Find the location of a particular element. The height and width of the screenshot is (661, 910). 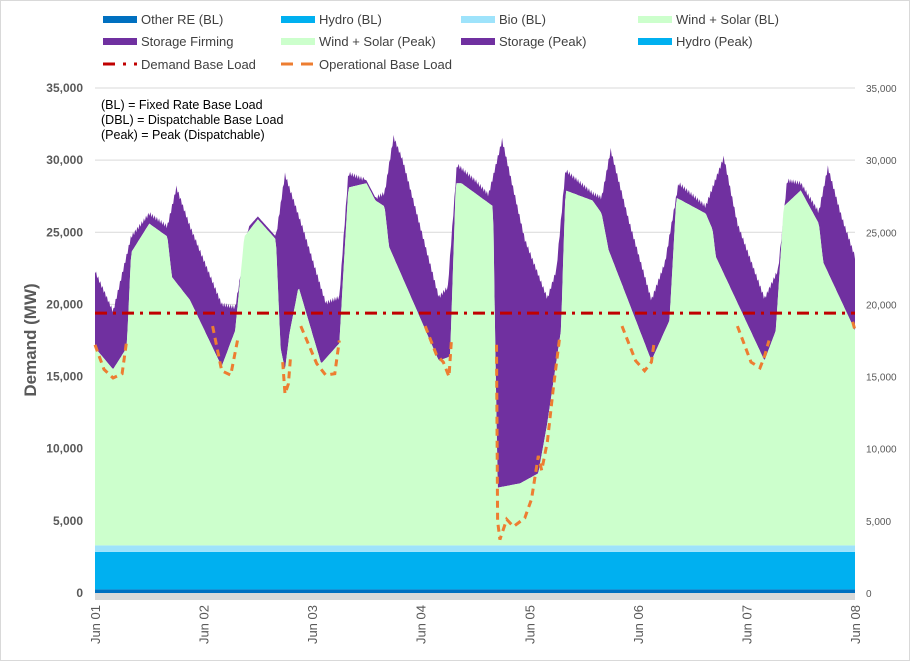

y-tick-label-left: 35,000 is located at coordinates (64, 88).